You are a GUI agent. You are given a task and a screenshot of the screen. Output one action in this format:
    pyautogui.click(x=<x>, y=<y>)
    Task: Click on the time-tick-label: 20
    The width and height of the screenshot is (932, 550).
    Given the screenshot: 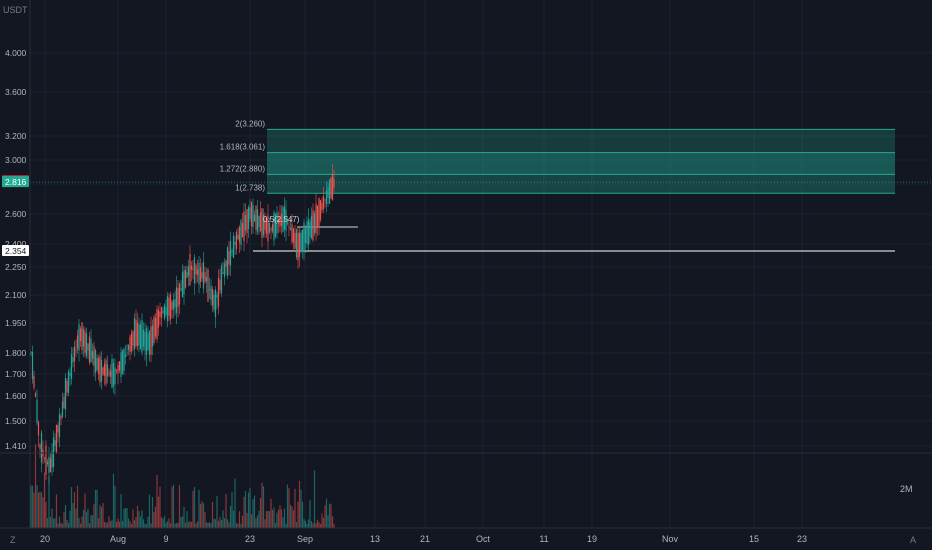 What is the action you would take?
    pyautogui.click(x=45, y=539)
    